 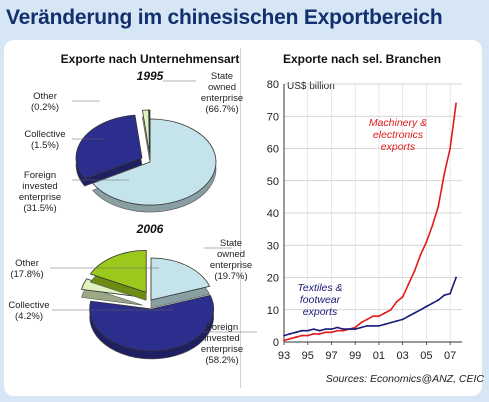 What do you see at coordinates (240, 218) in the screenshot?
I see `panel-divider` at bounding box center [240, 218].